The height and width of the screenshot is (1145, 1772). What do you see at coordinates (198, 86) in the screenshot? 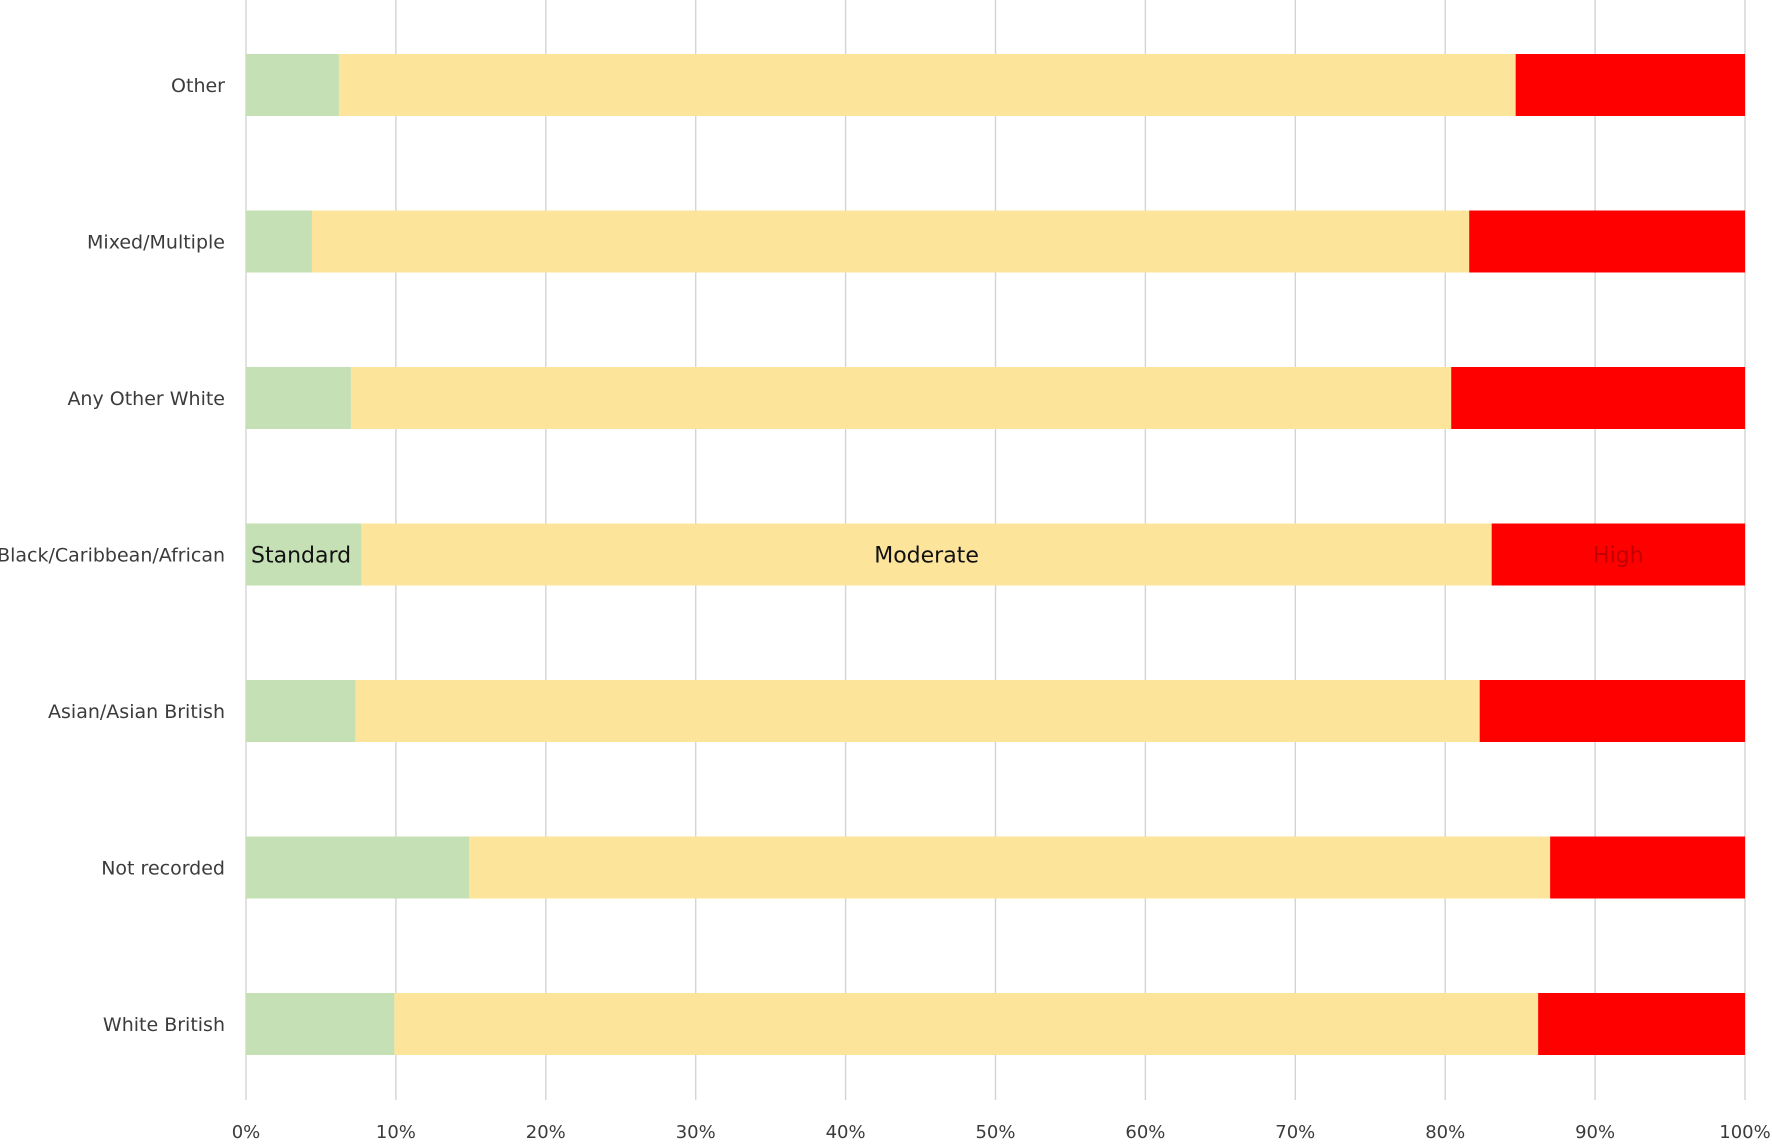
I see `category-label: Other` at bounding box center [198, 86].